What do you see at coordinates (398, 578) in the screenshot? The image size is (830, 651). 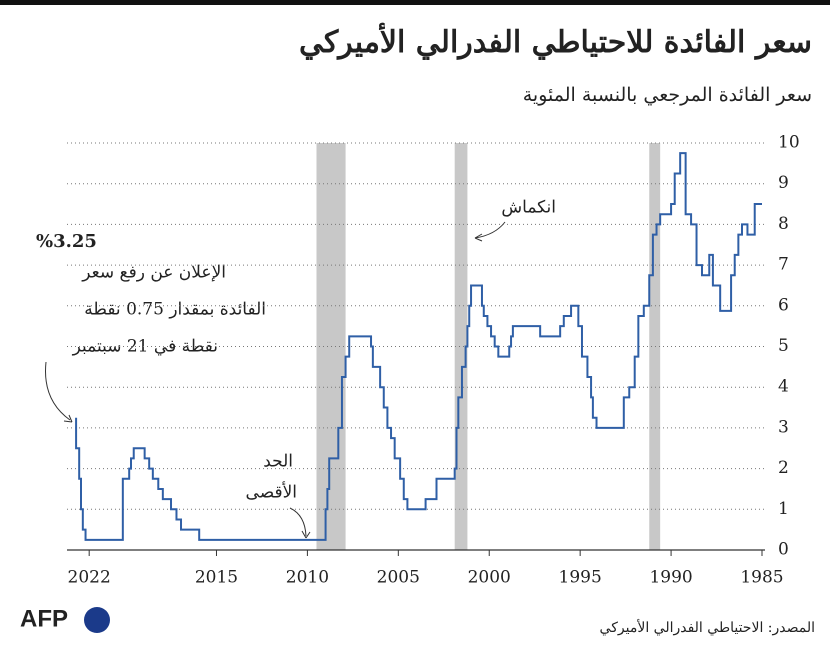 I see `x-tick-label: 2005` at bounding box center [398, 578].